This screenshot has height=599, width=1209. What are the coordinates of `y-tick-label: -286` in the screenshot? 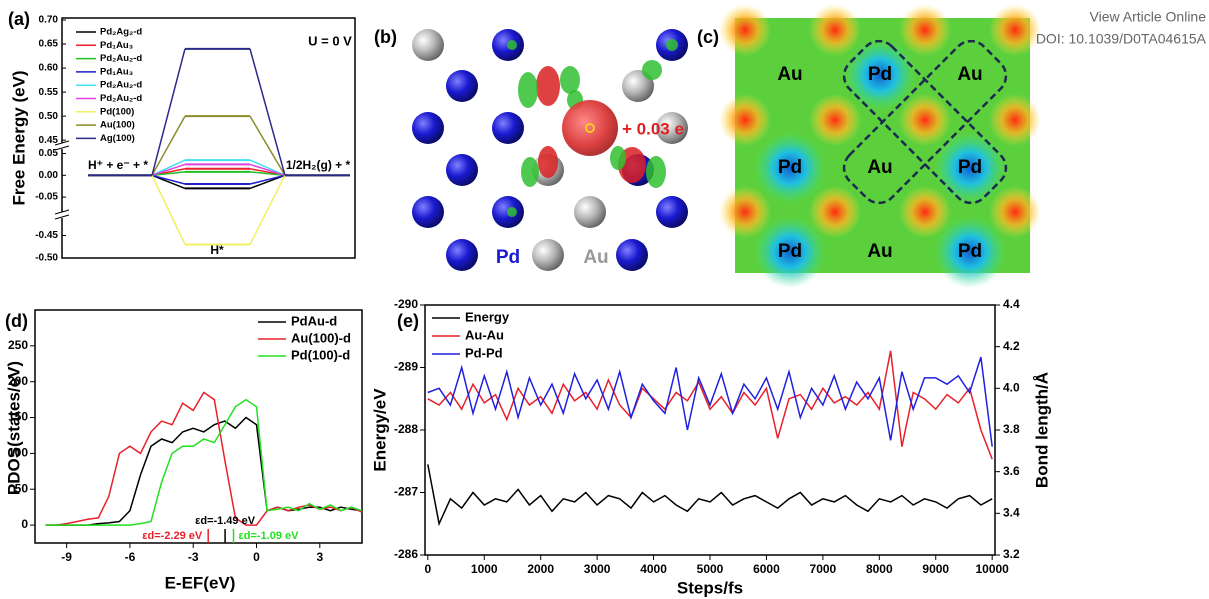 It's located at (406, 554).